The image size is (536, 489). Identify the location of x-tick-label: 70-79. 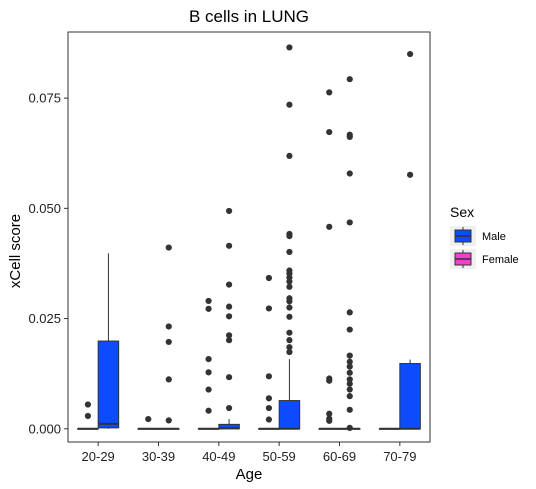
(399, 456).